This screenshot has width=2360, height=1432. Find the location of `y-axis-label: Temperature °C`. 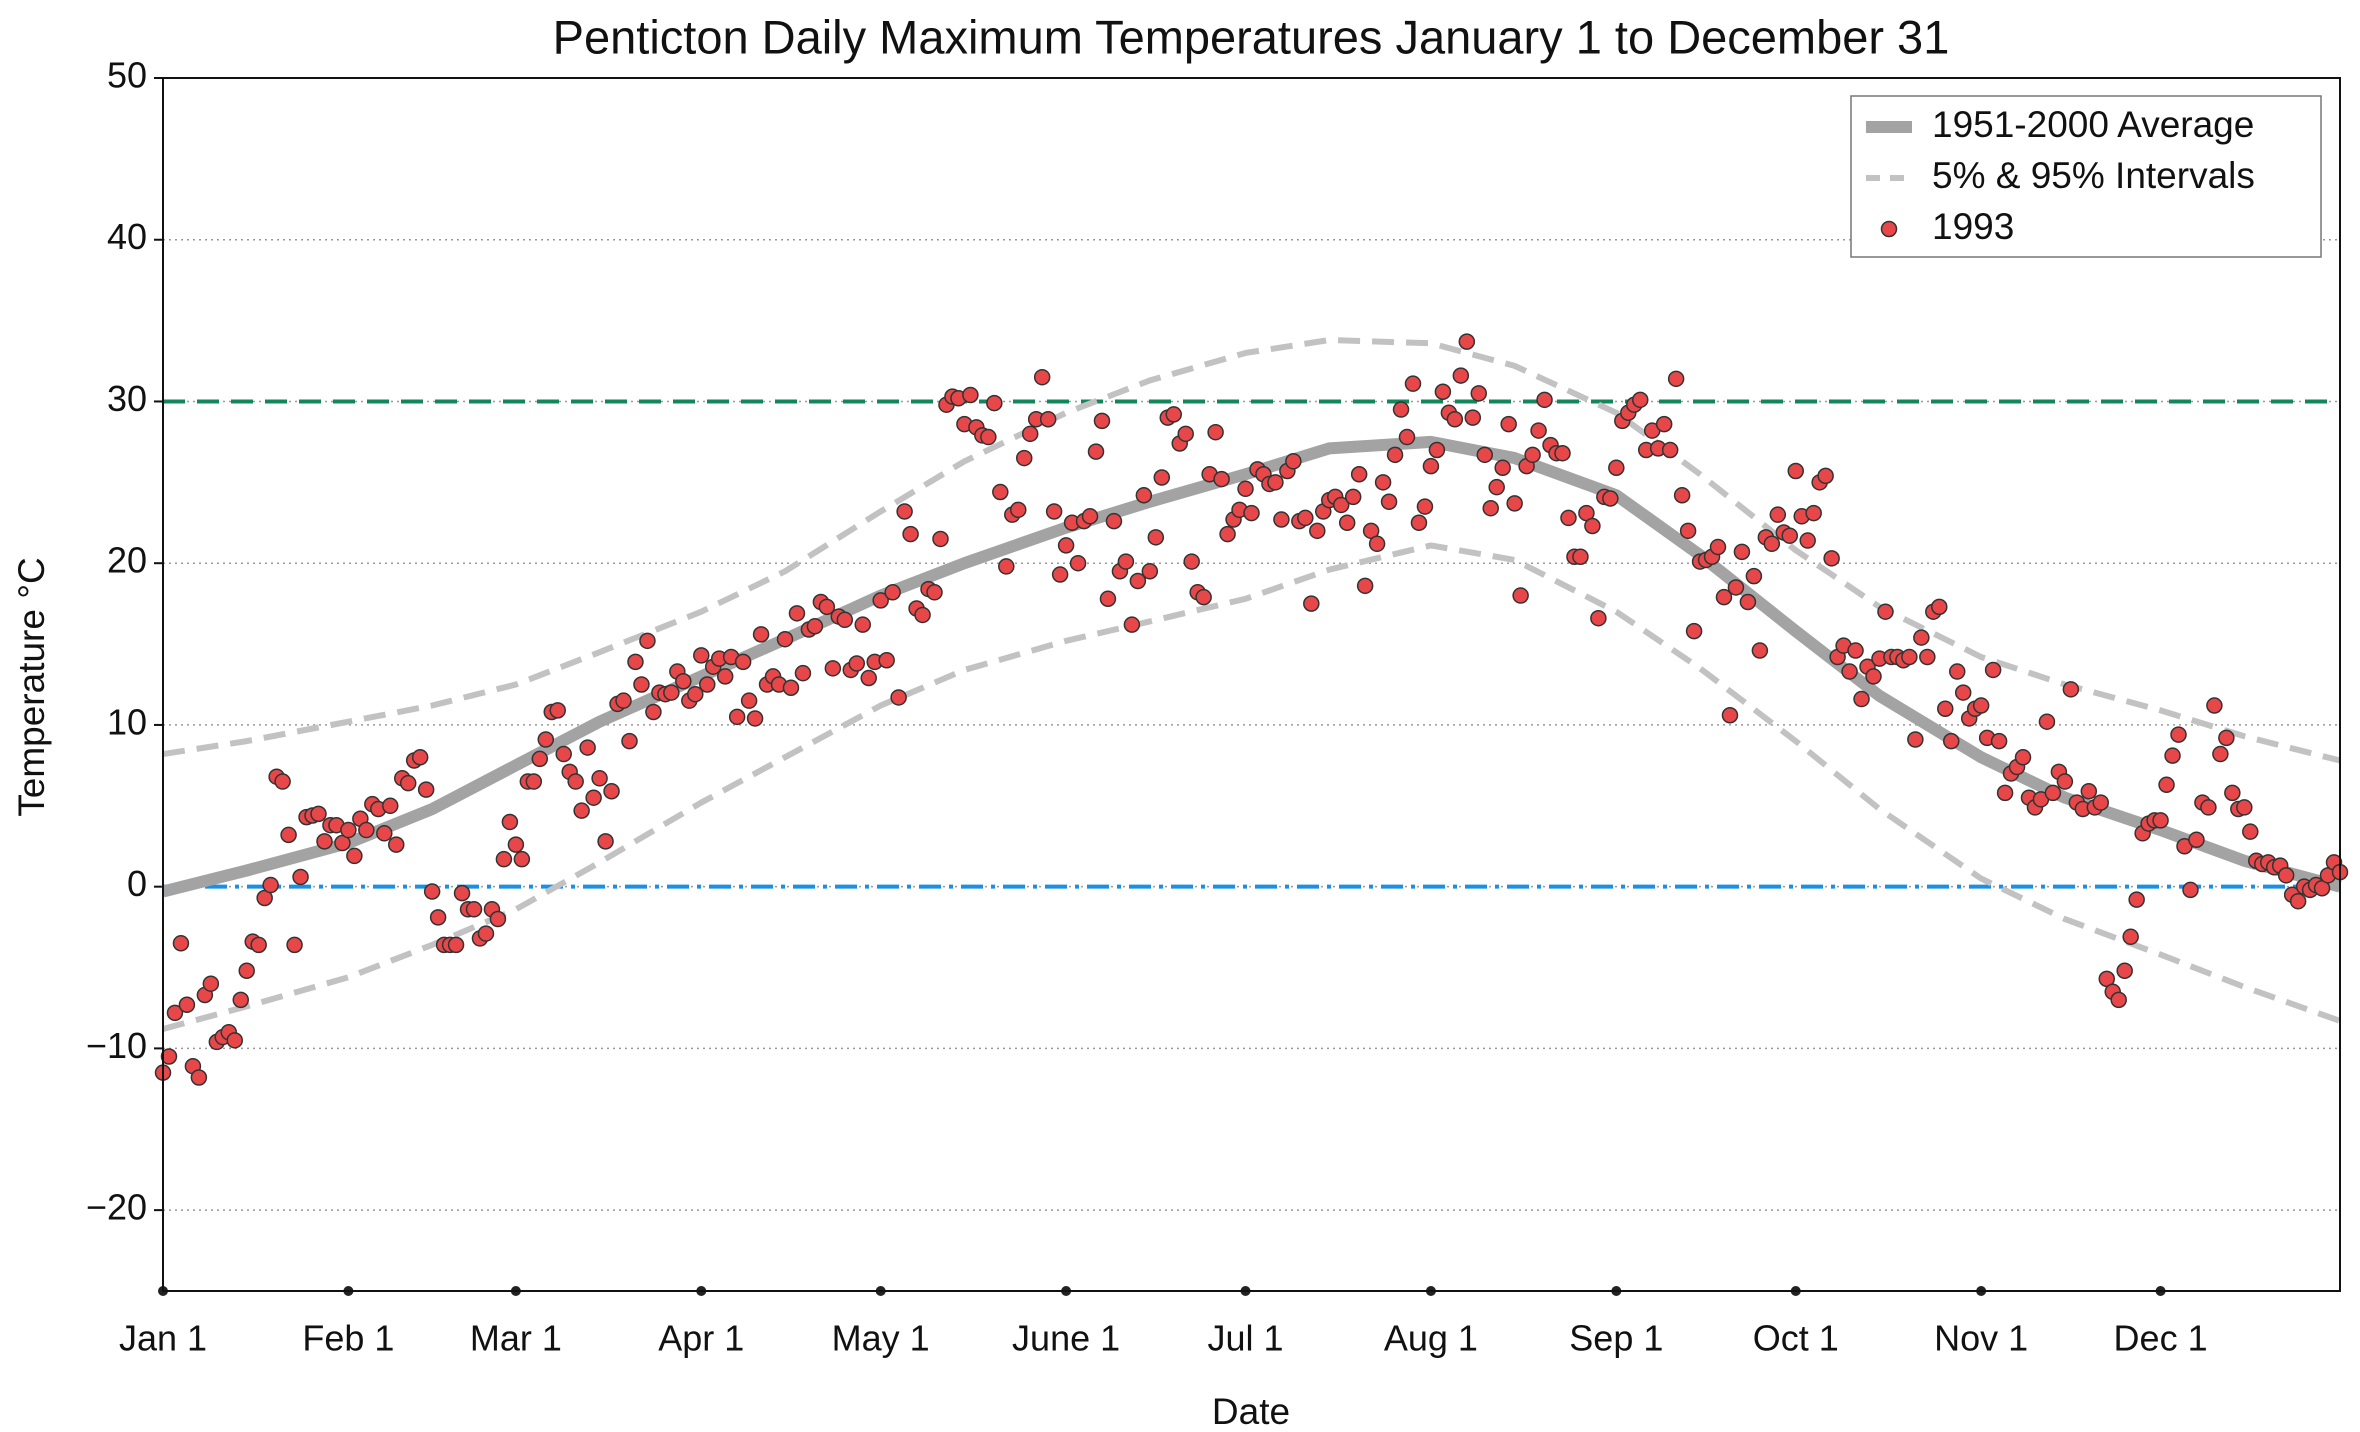

y-axis-label: Temperature °C is located at coordinates (31, 687).